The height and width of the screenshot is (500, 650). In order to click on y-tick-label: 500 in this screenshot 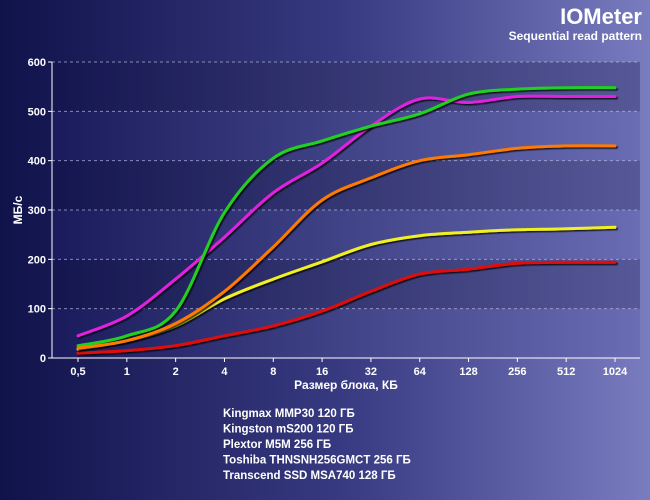, I will do `click(37, 112)`.